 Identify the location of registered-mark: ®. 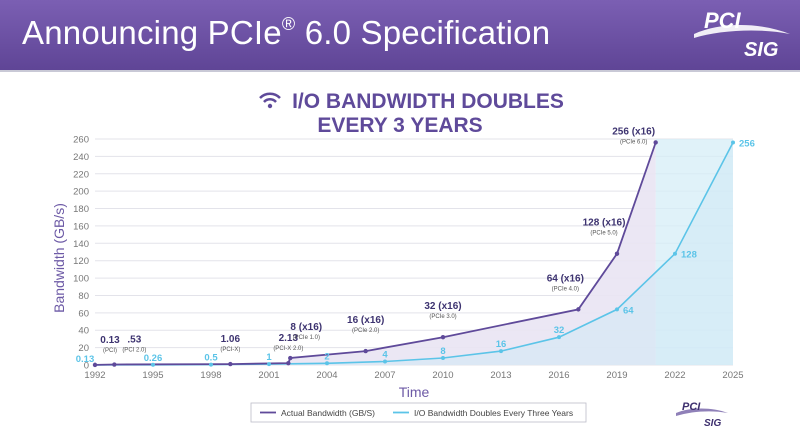
(288, 24).